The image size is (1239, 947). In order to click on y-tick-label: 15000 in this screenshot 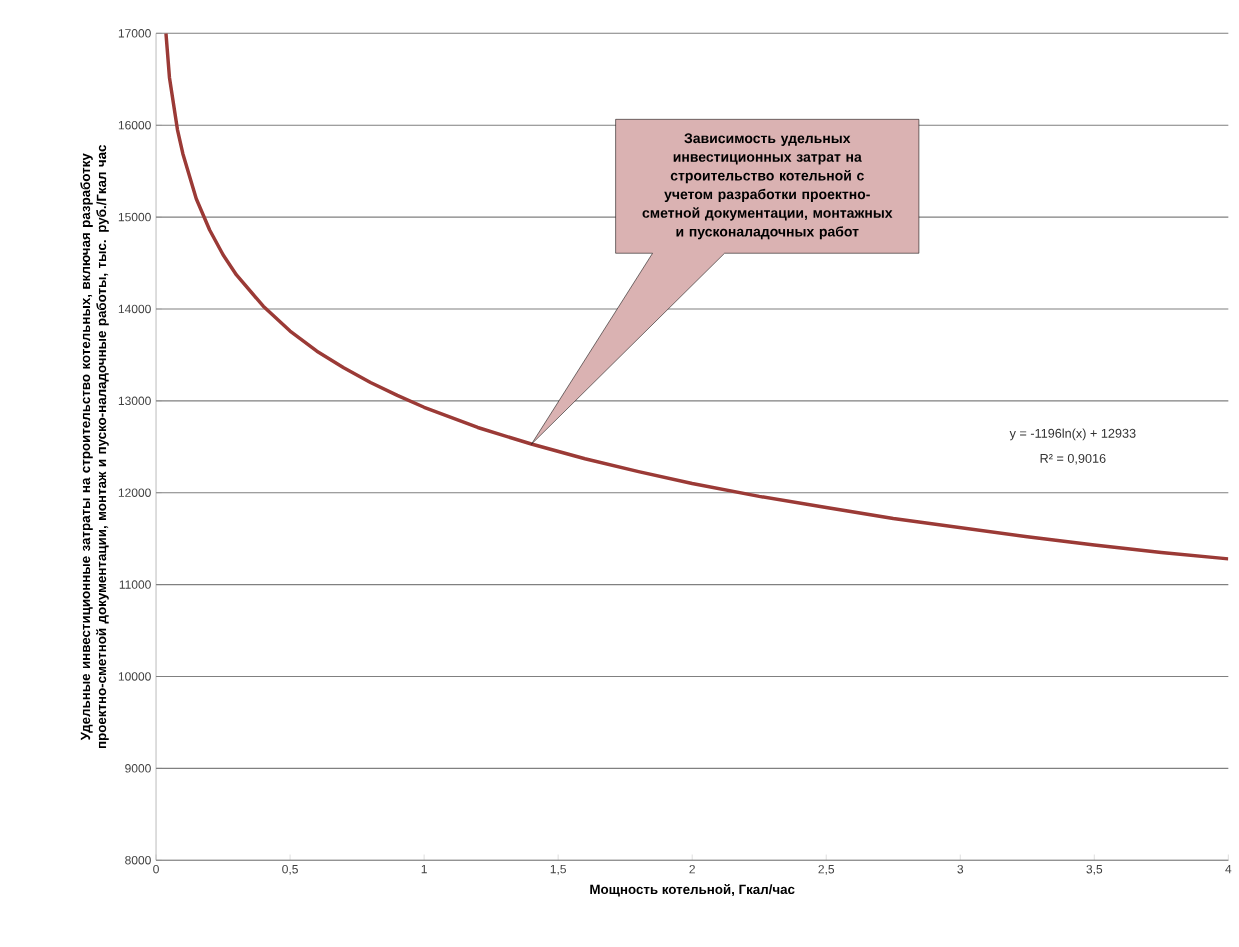, I will do `click(134, 217)`.